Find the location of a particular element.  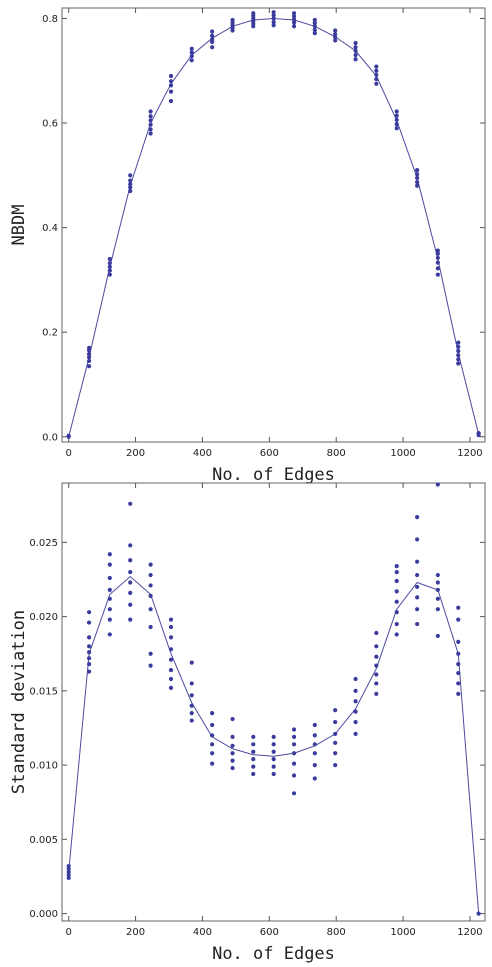

x-tick-label: 1200 is located at coordinates (469, 453).